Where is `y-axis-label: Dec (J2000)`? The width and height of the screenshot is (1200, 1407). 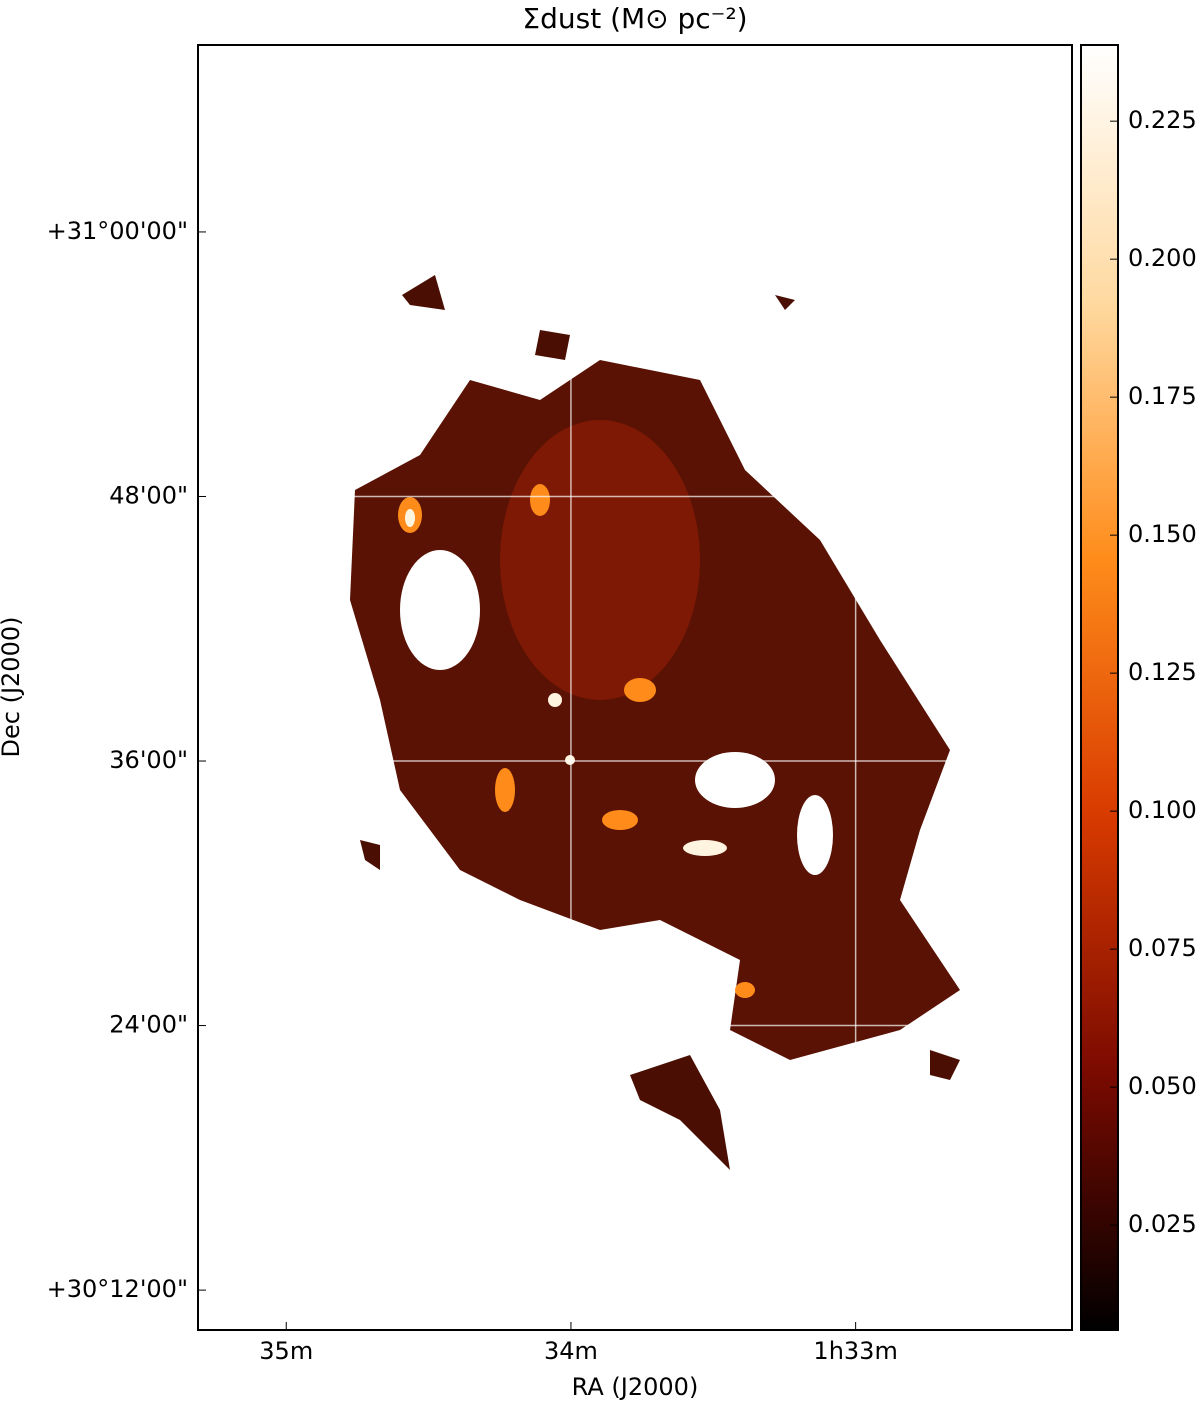 y-axis-label: Dec (J2000) is located at coordinates (12, 687).